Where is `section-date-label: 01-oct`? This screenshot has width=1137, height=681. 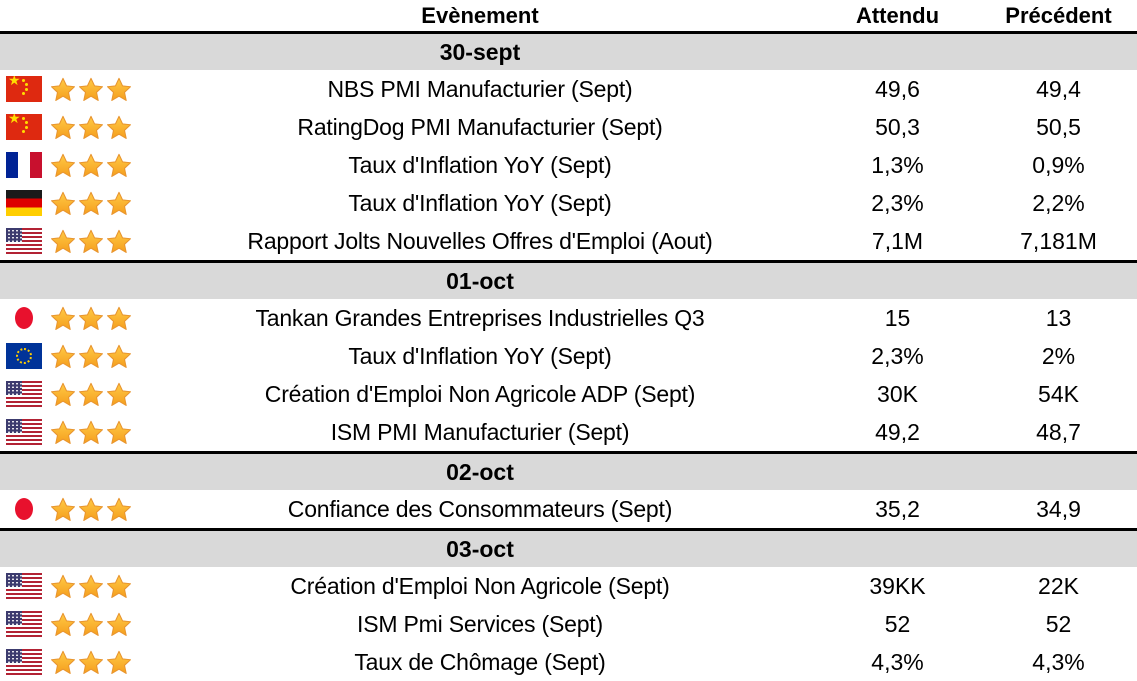
section-date-label: 01-oct is located at coordinates (480, 280).